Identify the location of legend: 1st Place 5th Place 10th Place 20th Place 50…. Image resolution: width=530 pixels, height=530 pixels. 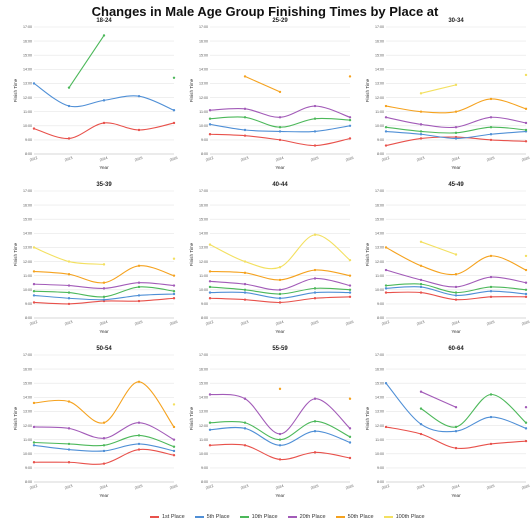
(287, 517).